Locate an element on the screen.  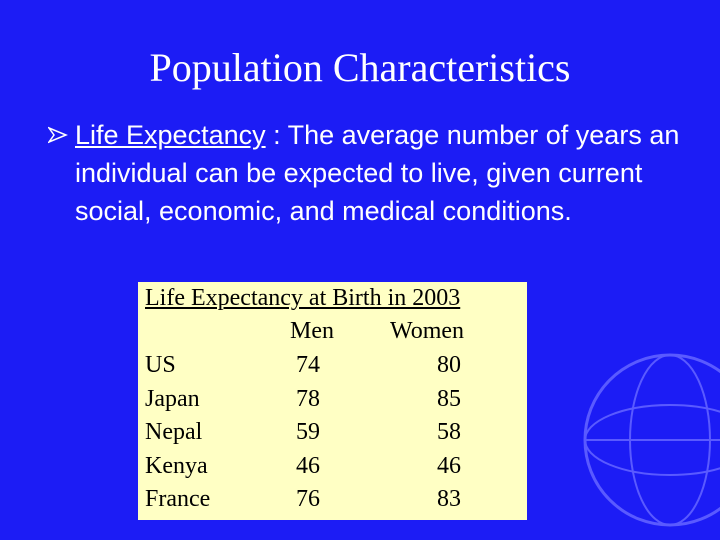
cell: 85 is located at coordinates (449, 398).